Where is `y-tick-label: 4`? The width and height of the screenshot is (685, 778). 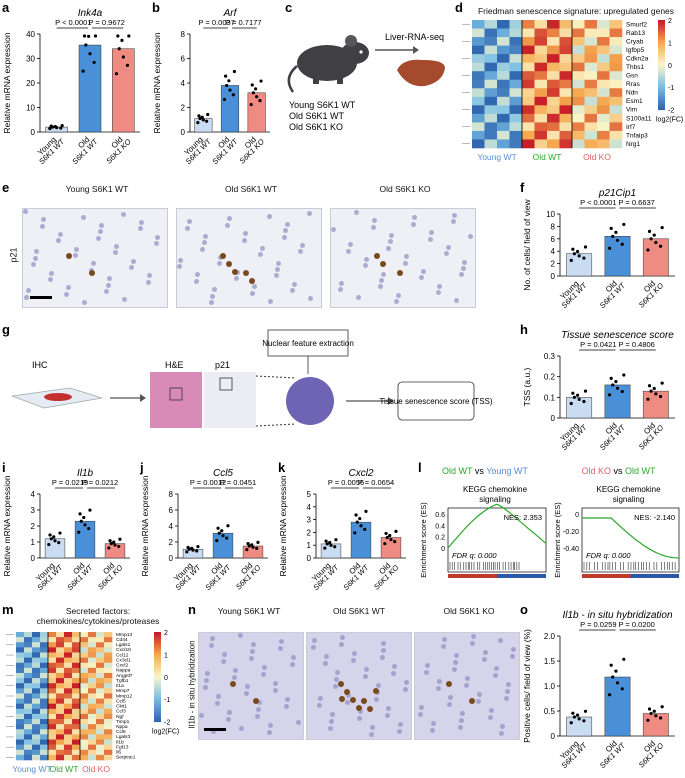 y-tick-label: 4 is located at coordinates (33, 494).